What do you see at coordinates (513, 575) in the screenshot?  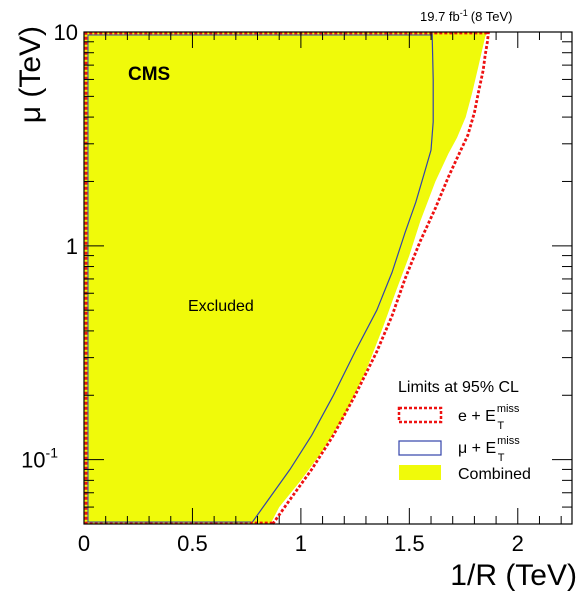 I see `x-axis-title: 1/R (TeV)` at bounding box center [513, 575].